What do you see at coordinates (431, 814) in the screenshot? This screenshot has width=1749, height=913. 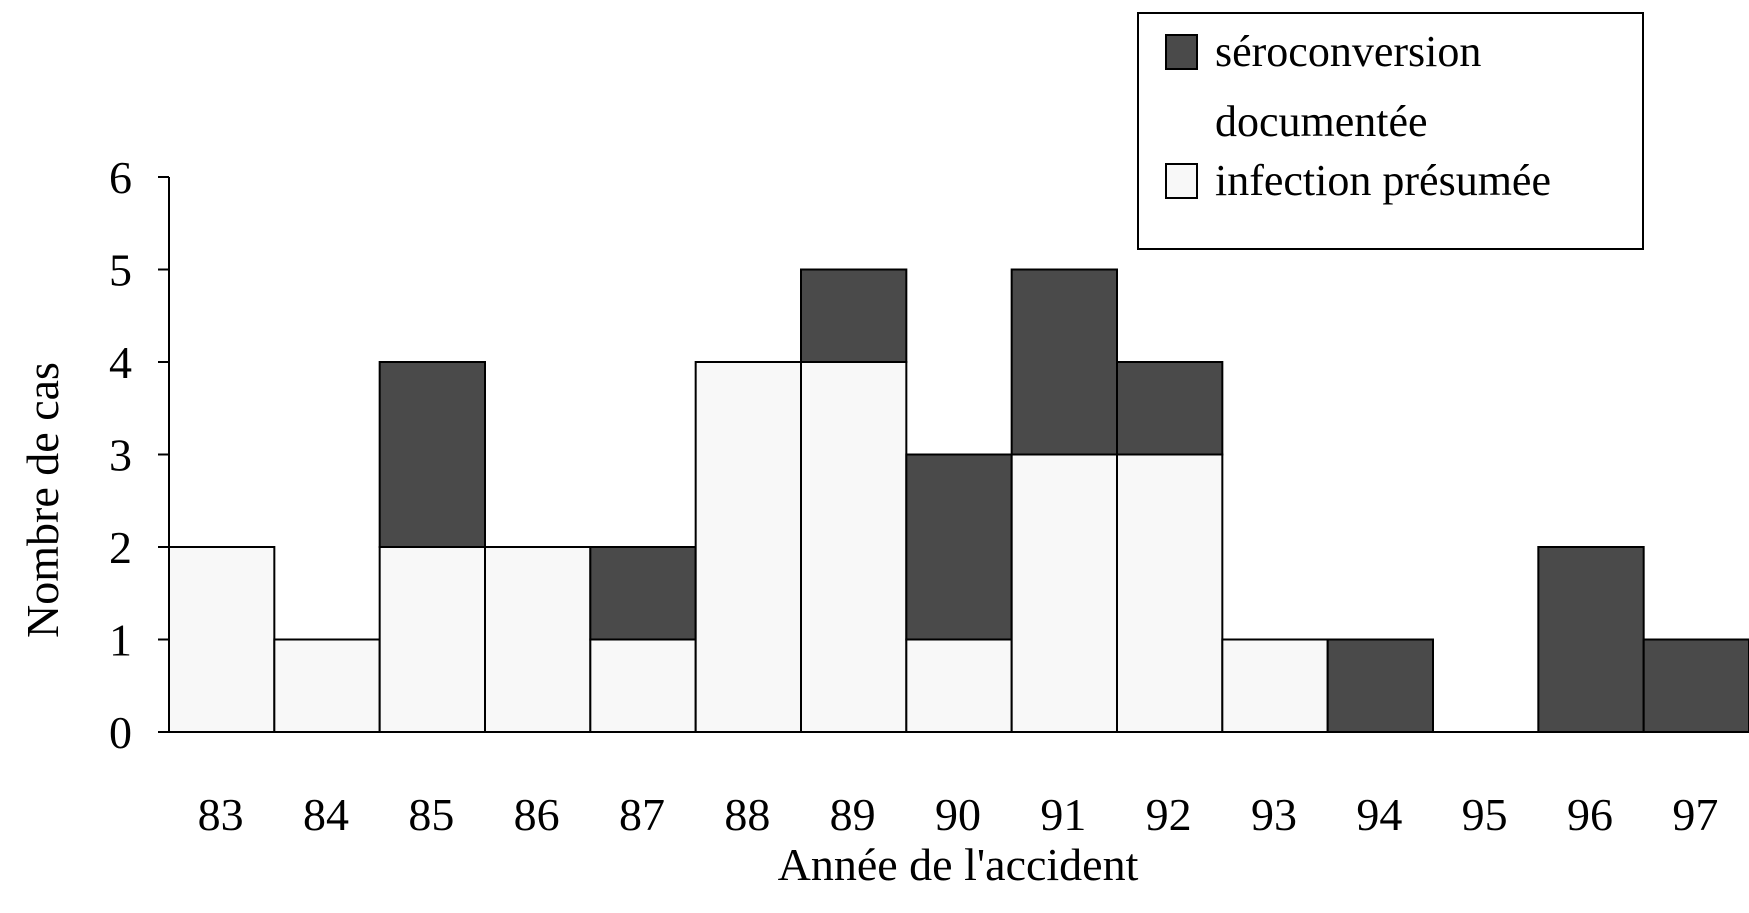 I see `x-tick-label: 85` at bounding box center [431, 814].